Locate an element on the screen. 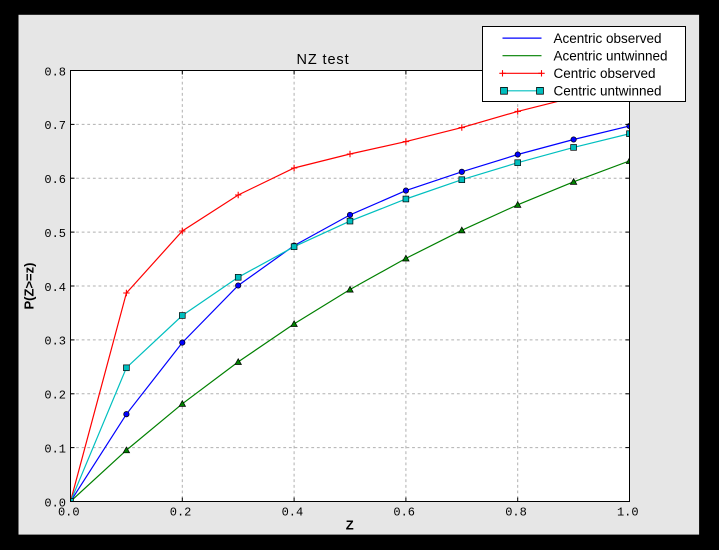  svg-text: 1.0 is located at coordinates (628, 513).